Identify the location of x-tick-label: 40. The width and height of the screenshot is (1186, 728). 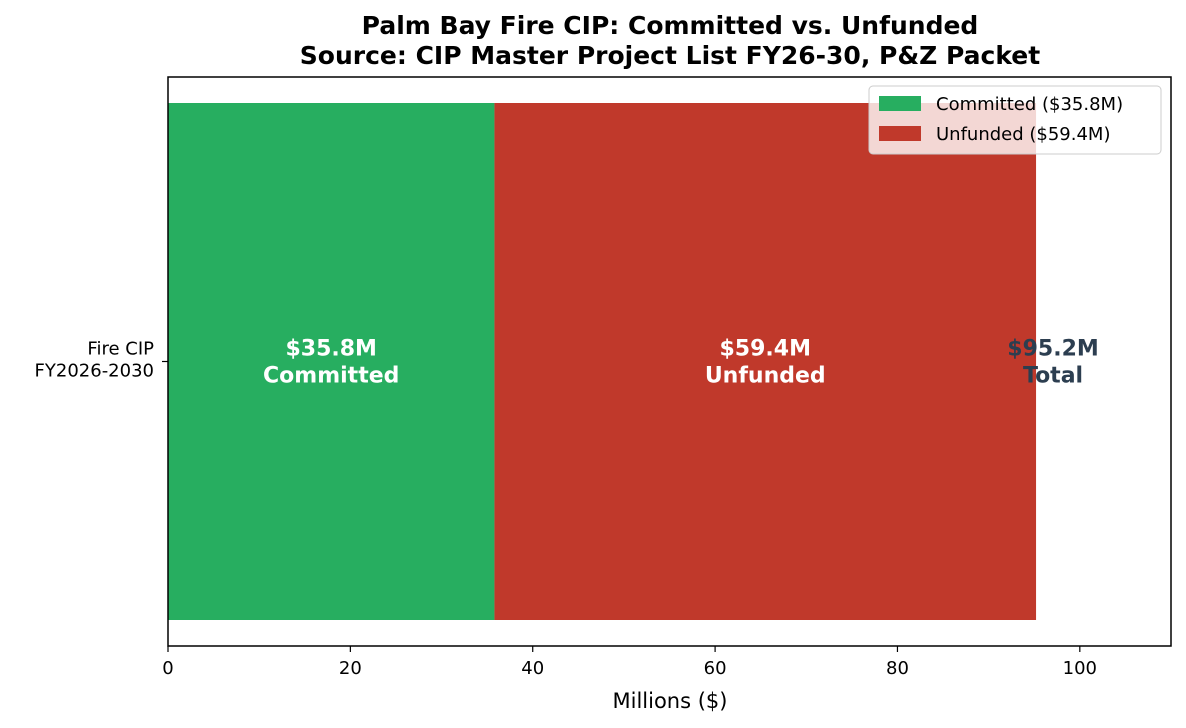
(532, 668).